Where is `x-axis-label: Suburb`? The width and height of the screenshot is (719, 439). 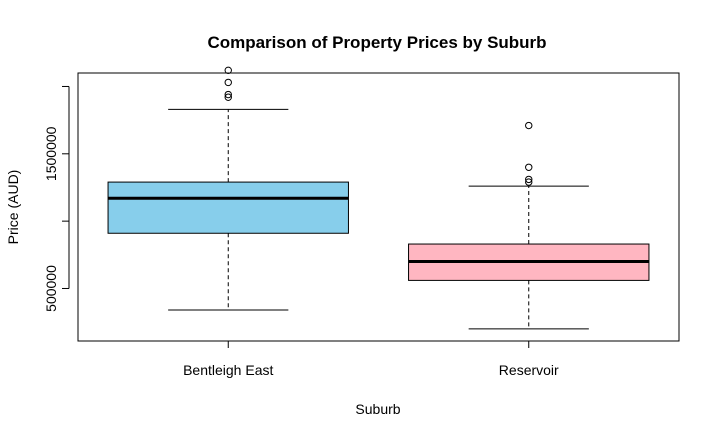
x-axis-label: Suburb is located at coordinates (377, 409).